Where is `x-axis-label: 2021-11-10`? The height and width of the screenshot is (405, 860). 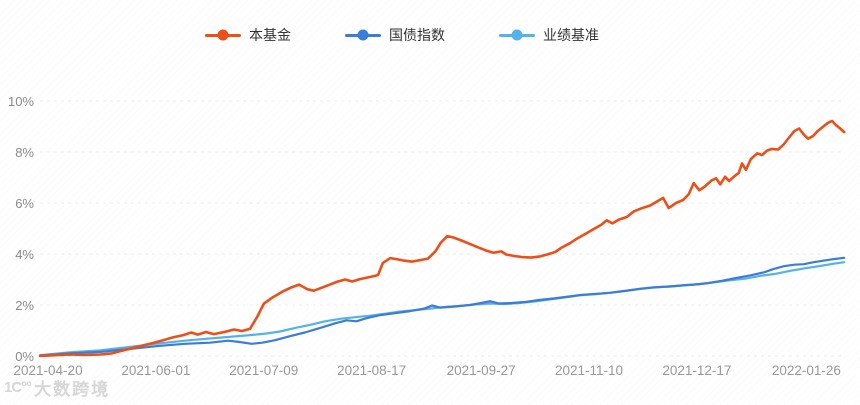
x-axis-label: 2021-11-10 is located at coordinates (589, 370).